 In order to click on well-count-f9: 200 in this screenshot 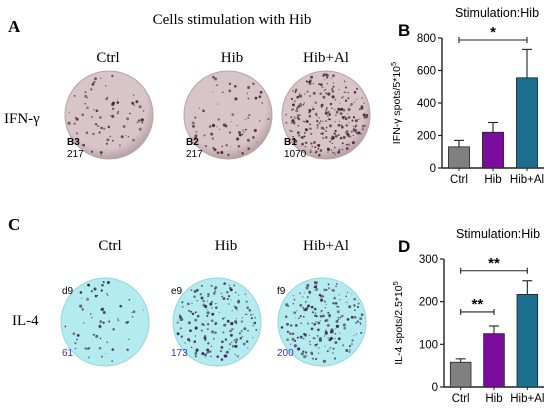, I will do `click(285, 353)`.